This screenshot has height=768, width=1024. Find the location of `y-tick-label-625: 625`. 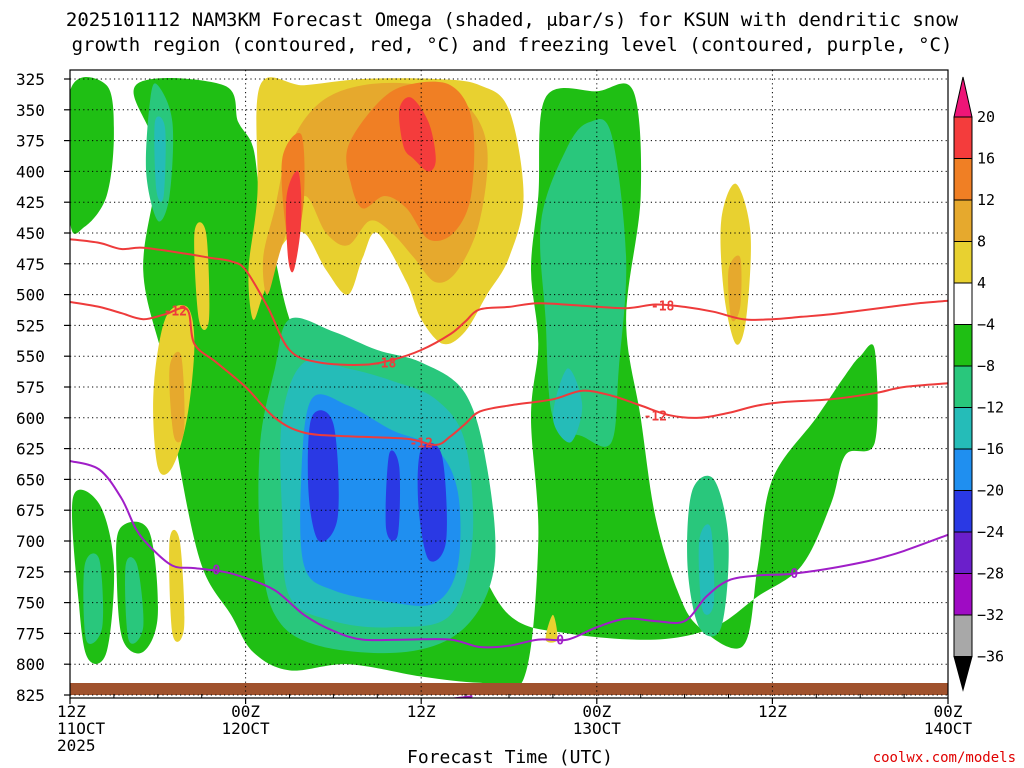

y-tick-label-625: 625 is located at coordinates (30, 449).